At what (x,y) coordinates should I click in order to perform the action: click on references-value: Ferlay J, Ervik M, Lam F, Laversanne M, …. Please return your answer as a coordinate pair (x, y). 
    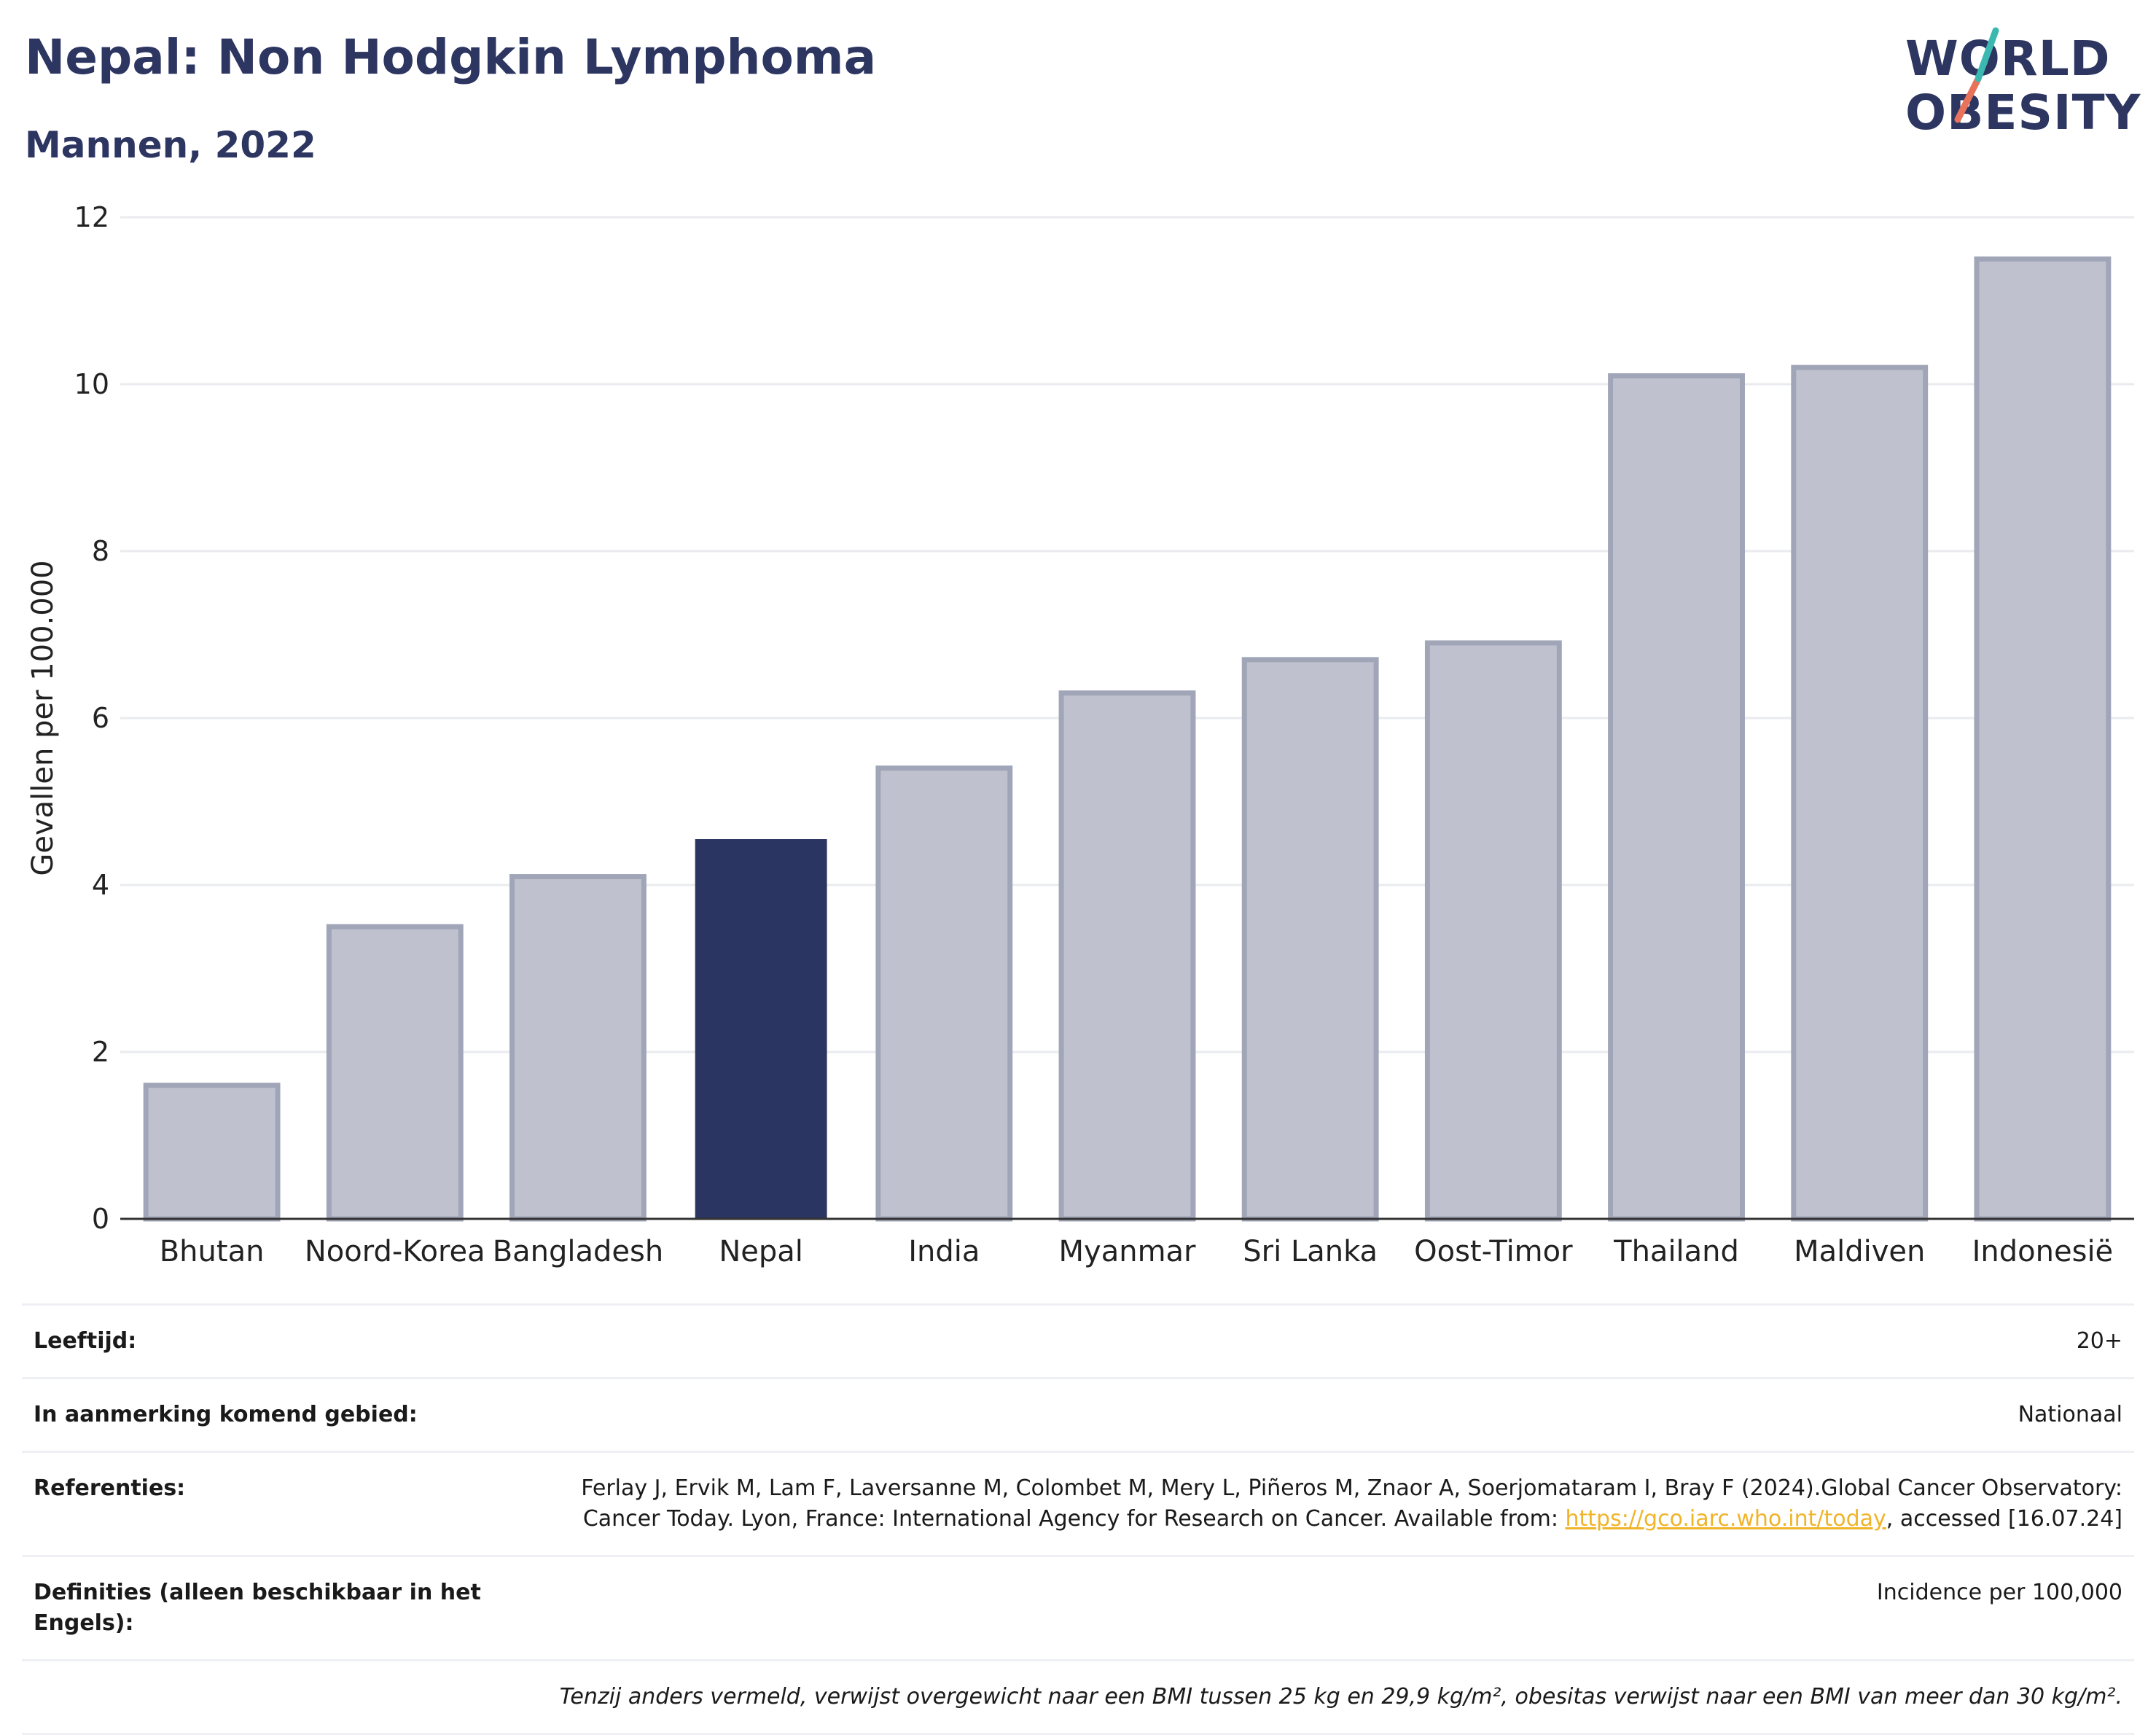
    Looking at the image, I should click on (1323, 1503).